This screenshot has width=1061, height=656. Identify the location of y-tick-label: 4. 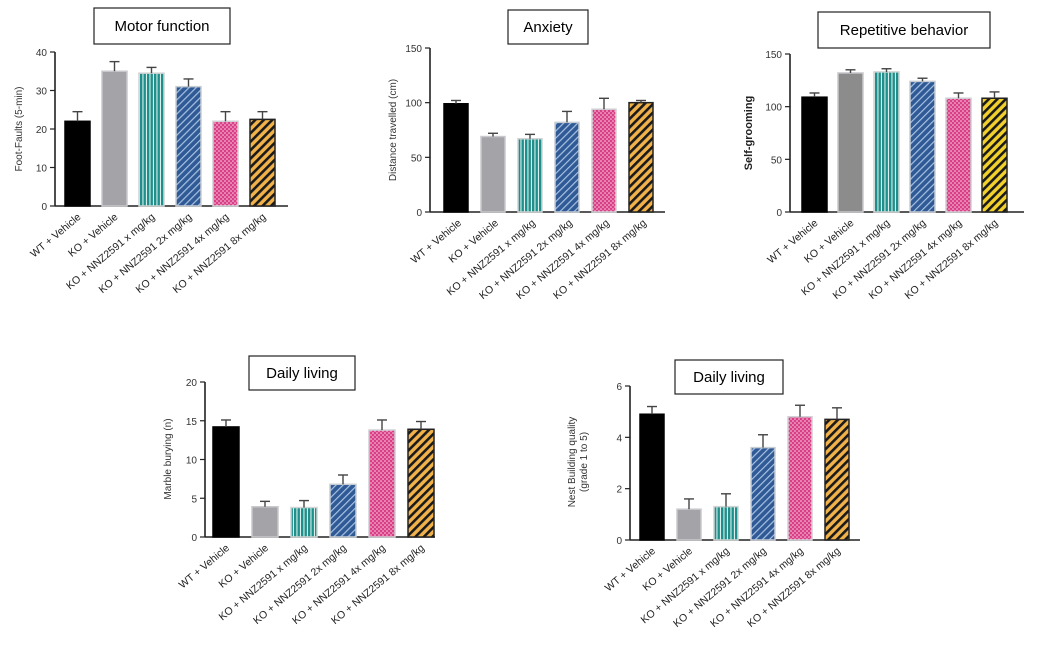
(619, 438).